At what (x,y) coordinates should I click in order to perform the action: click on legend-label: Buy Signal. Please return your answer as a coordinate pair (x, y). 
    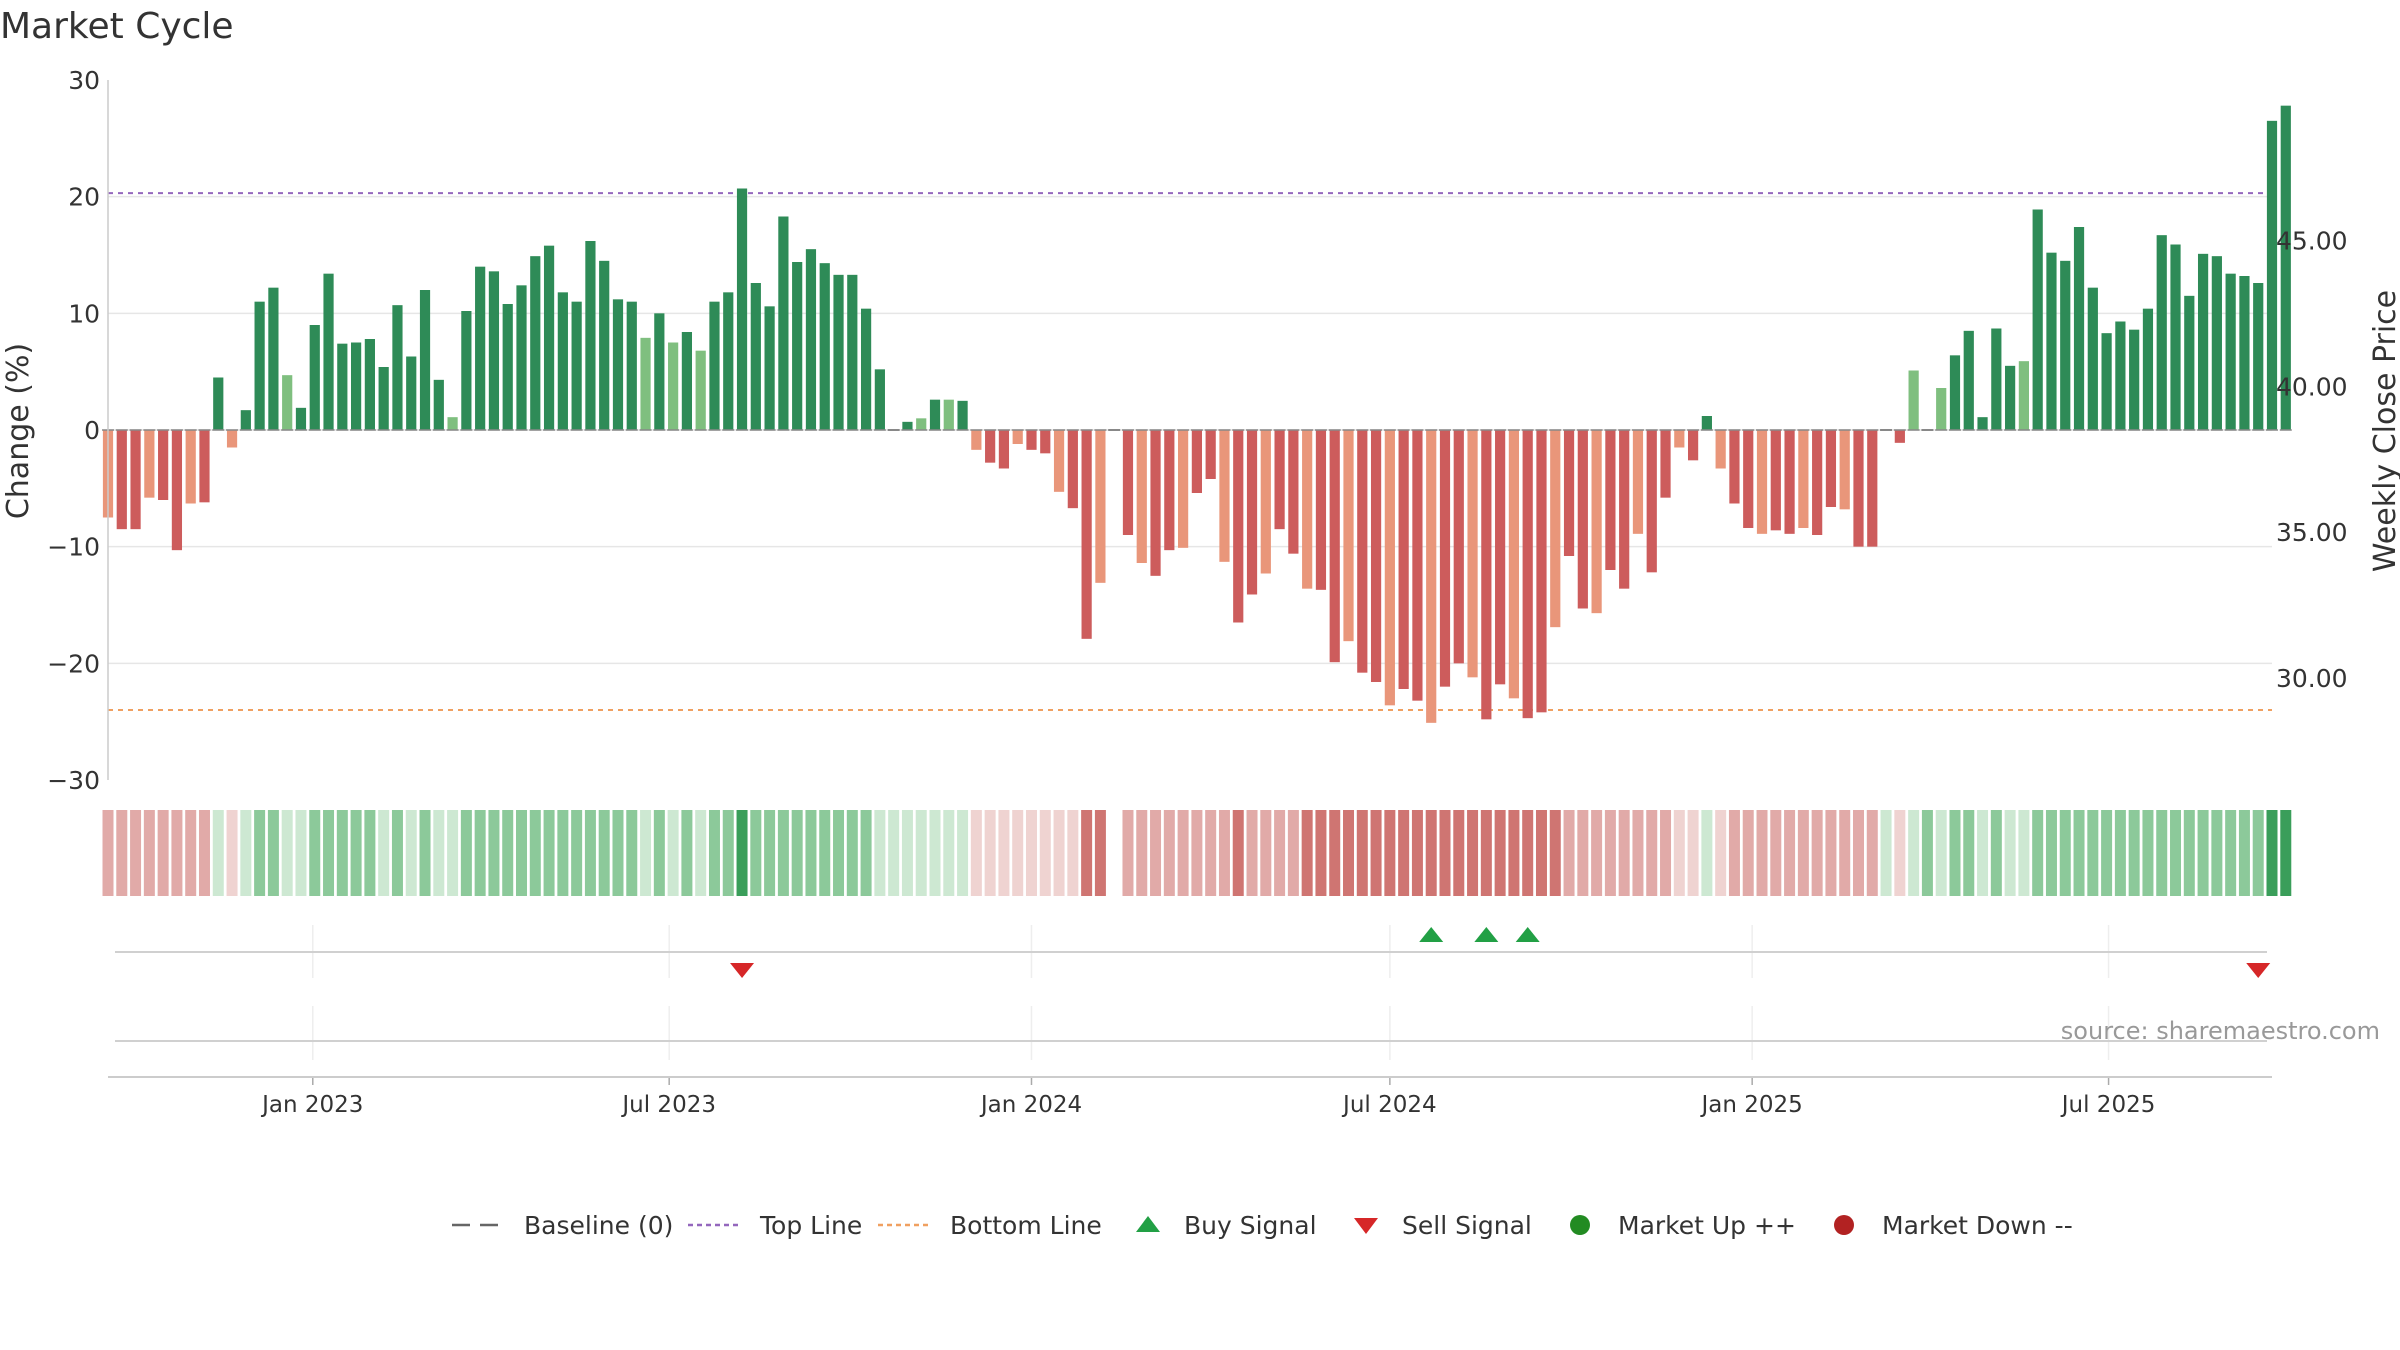
    Looking at the image, I should click on (1250, 1225).